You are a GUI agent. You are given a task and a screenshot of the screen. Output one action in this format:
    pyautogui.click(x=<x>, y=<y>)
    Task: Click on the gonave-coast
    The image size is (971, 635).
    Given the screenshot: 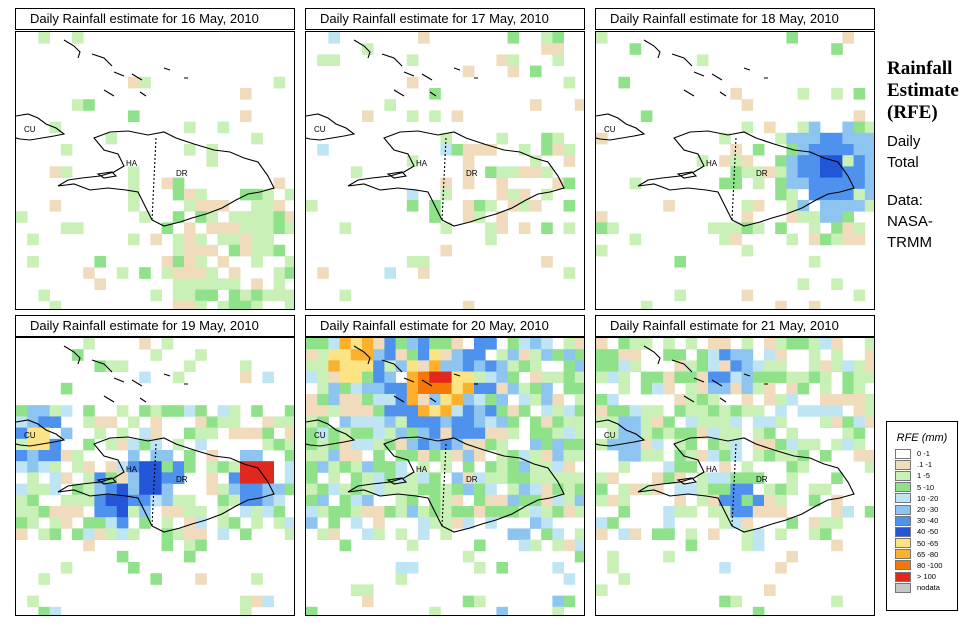 What is the action you would take?
    pyautogui.click(x=107, y=481)
    